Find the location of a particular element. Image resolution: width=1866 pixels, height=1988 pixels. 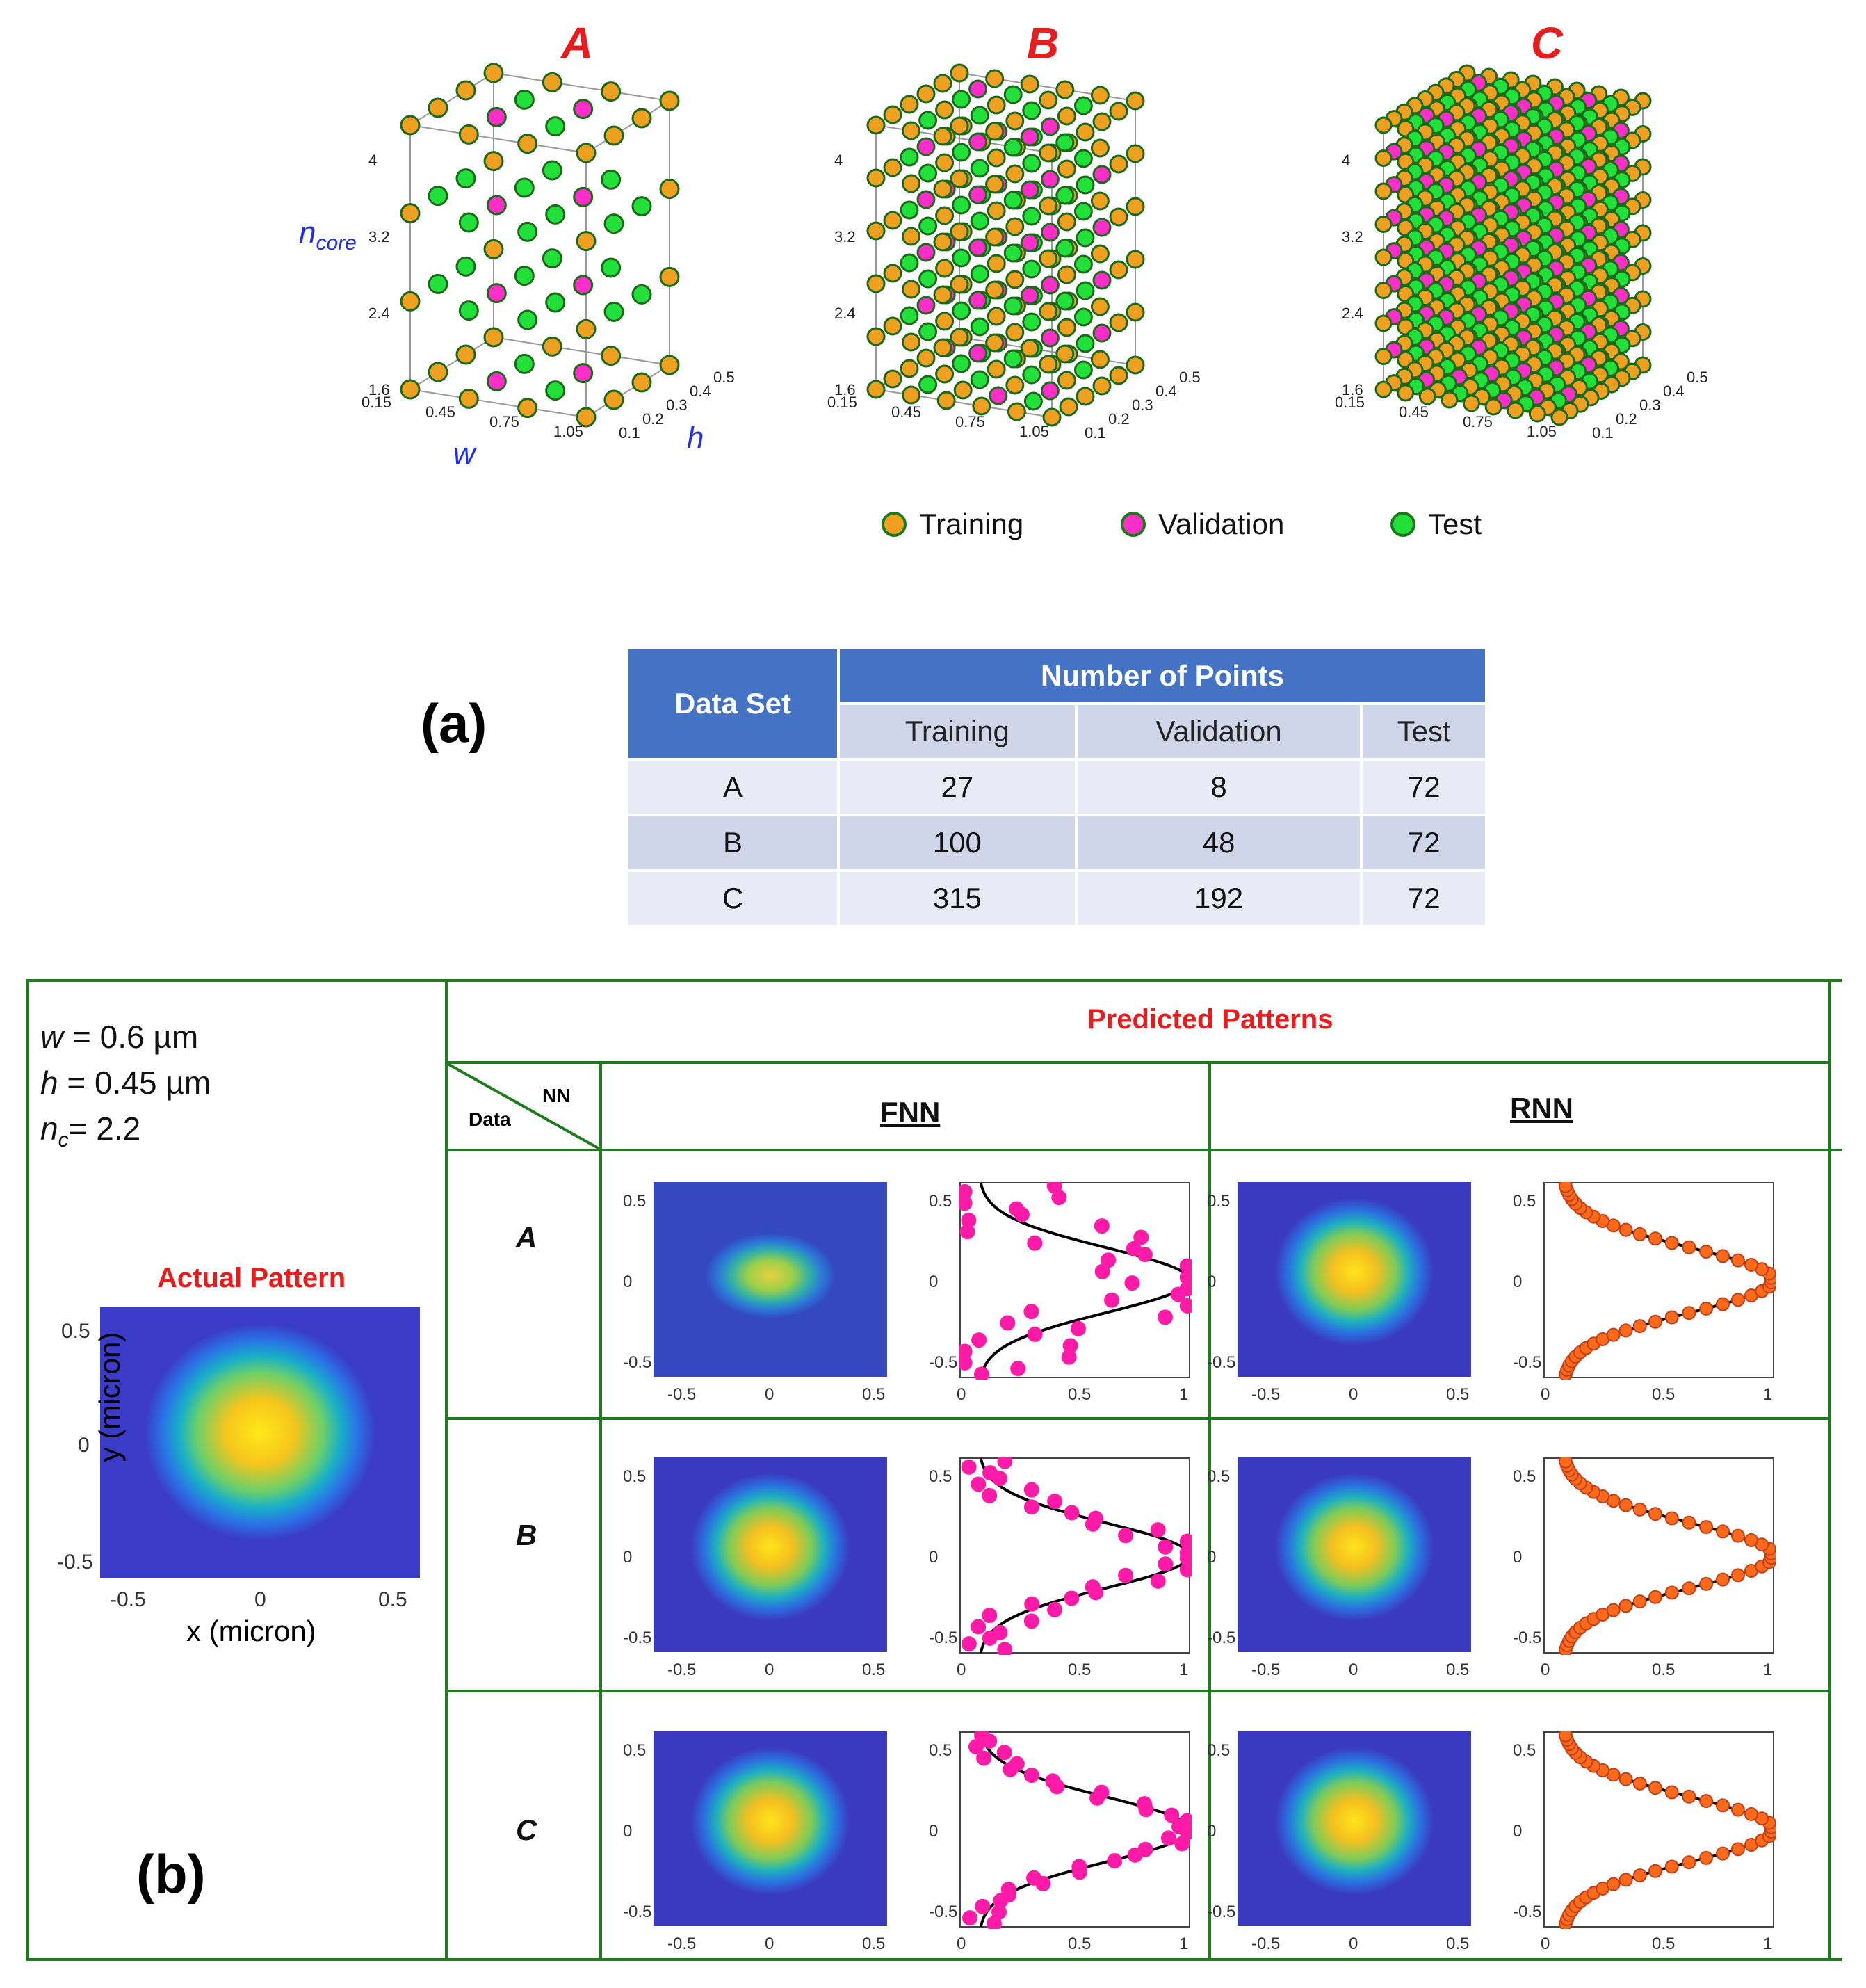

predicted-heatmap is located at coordinates (1354, 1555).